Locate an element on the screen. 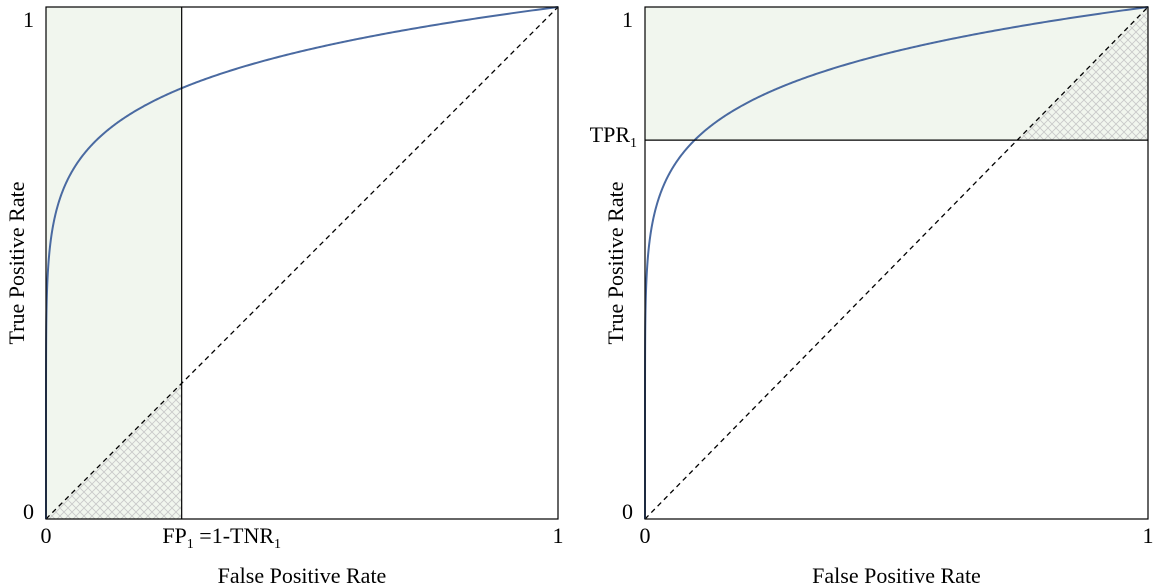  threshold-label-eq: =1-TNR is located at coordinates (234, 535).